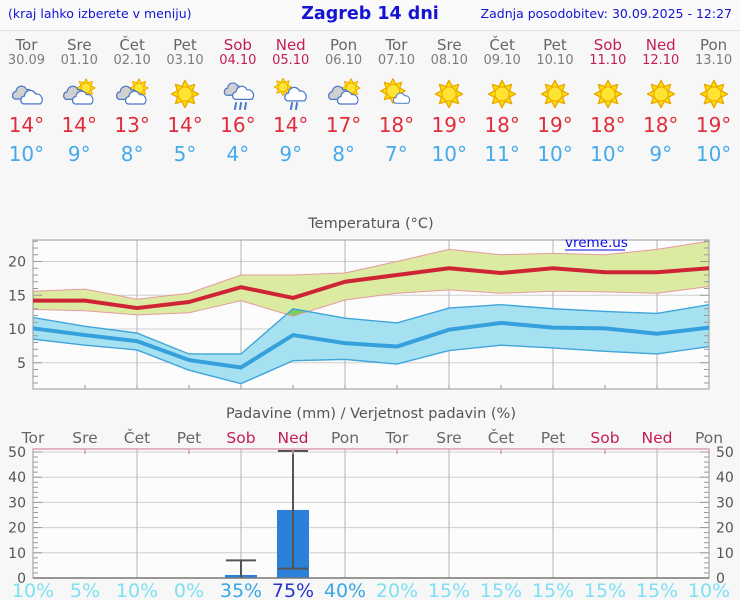 The height and width of the screenshot is (600, 740). What do you see at coordinates (238, 94) in the screenshot?
I see `rain-icon` at bounding box center [238, 94].